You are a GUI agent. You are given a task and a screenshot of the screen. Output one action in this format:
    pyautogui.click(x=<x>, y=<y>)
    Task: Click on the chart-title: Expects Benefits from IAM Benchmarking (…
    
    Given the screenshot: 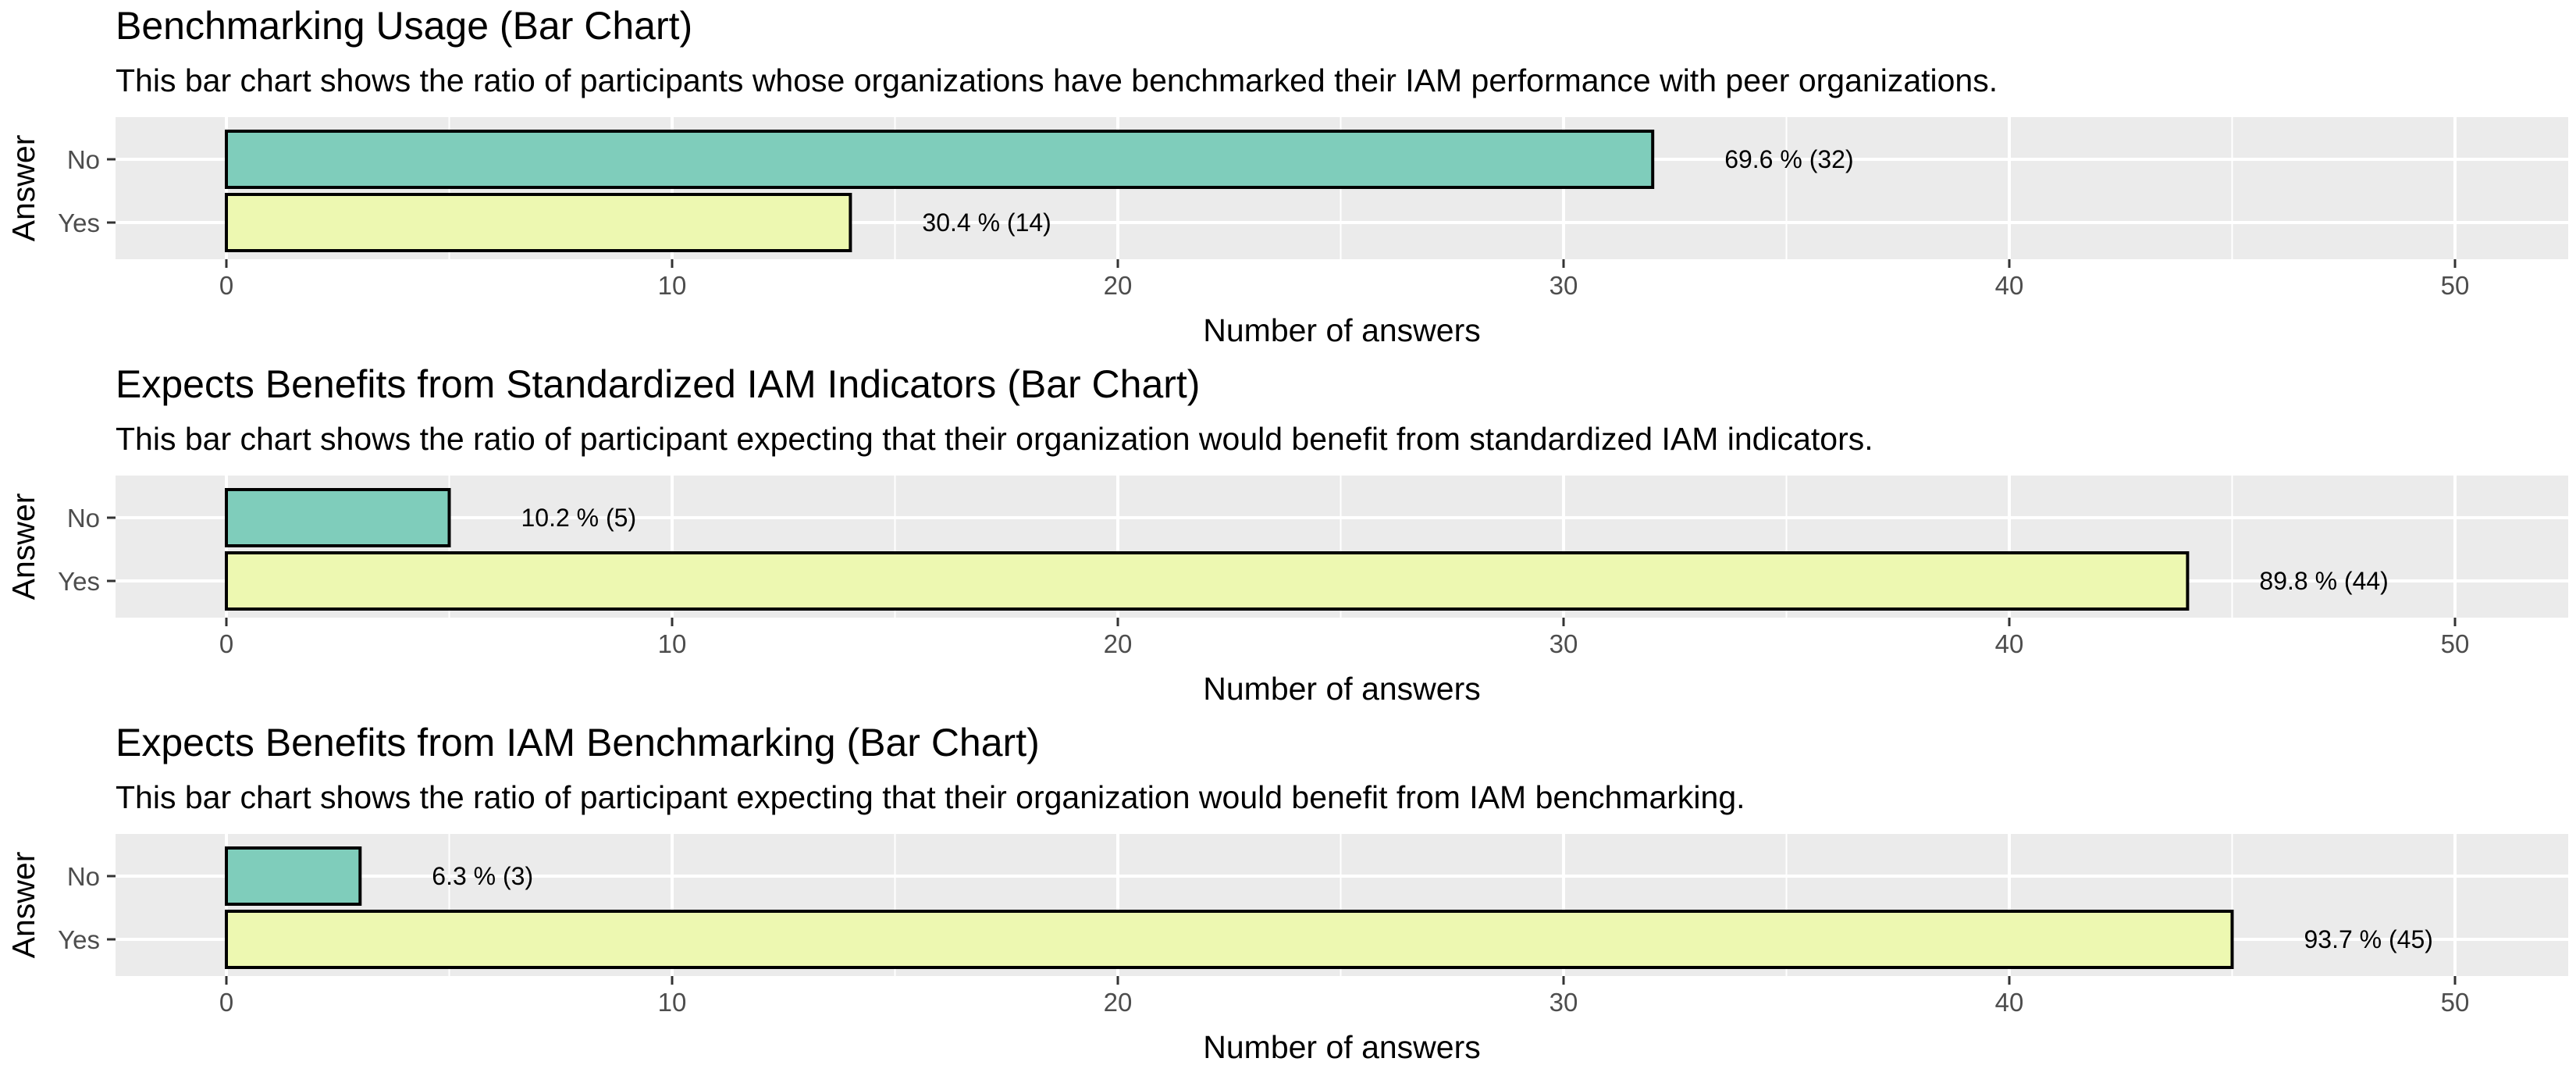 What is the action you would take?
    pyautogui.click(x=578, y=742)
    